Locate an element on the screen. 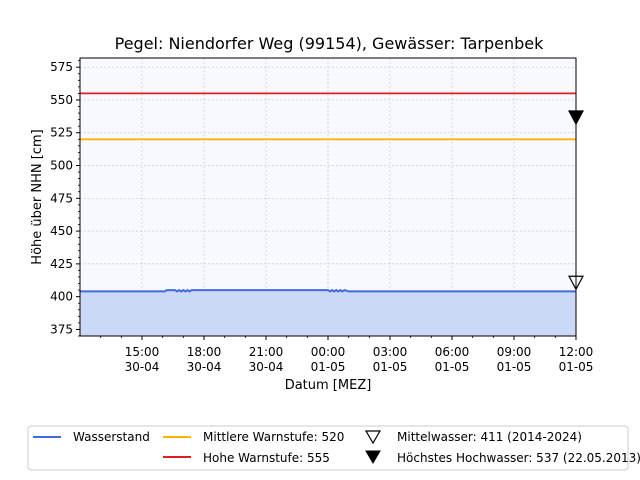 Image resolution: width=640 pixels, height=480 pixels. legend-label-mittlere-warnstufe: Mittlere Warnstufe: 520 is located at coordinates (273, 437).